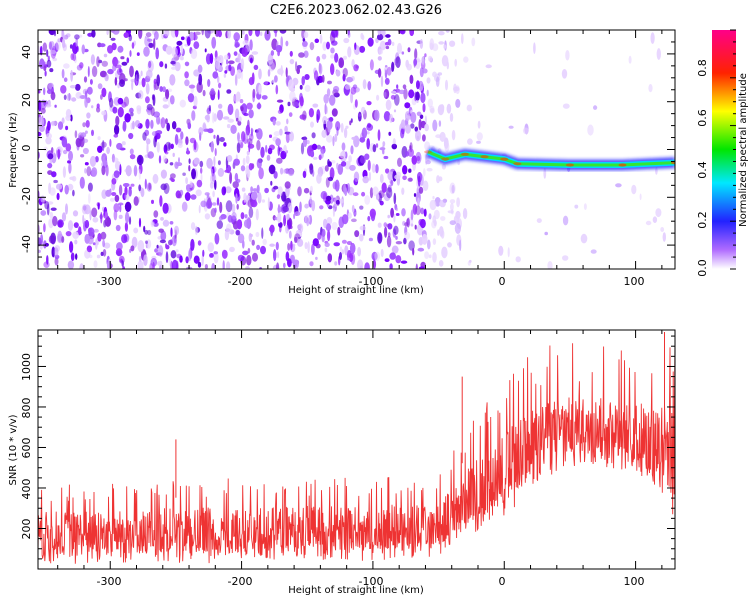 This screenshot has width=750, height=600. Describe the element at coordinates (724, 149) in the screenshot. I see `colorbar-gradient` at that location.